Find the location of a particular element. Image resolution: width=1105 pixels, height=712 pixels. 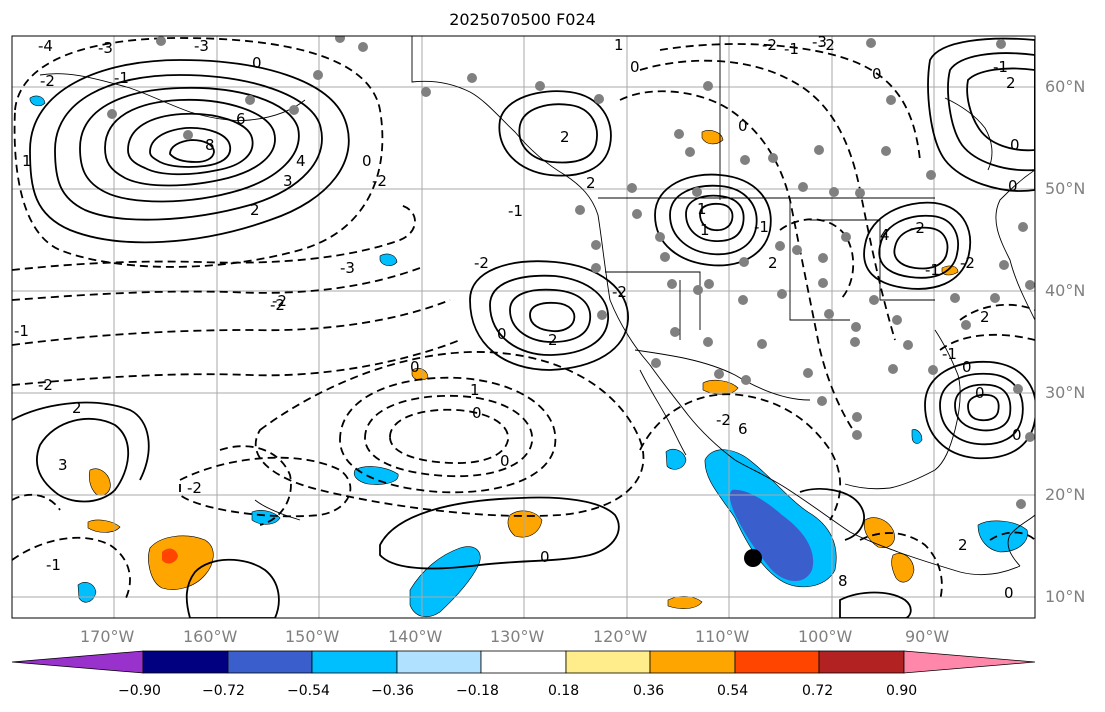

lon-label: 90°W is located at coordinates (927, 636).